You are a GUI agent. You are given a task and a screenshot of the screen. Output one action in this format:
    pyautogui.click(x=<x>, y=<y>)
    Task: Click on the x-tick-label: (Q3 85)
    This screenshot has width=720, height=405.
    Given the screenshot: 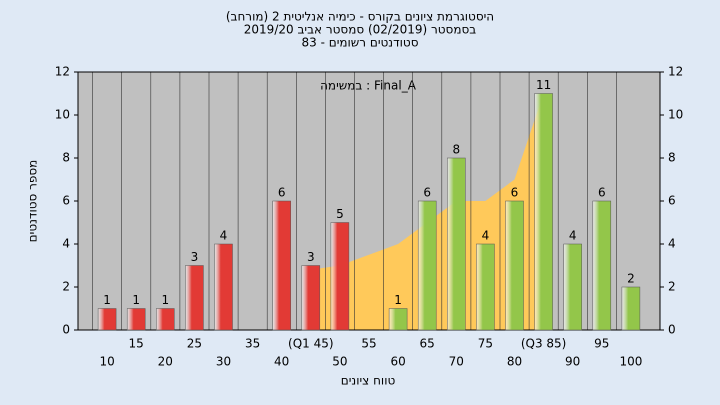 What is the action you would take?
    pyautogui.click(x=544, y=344)
    